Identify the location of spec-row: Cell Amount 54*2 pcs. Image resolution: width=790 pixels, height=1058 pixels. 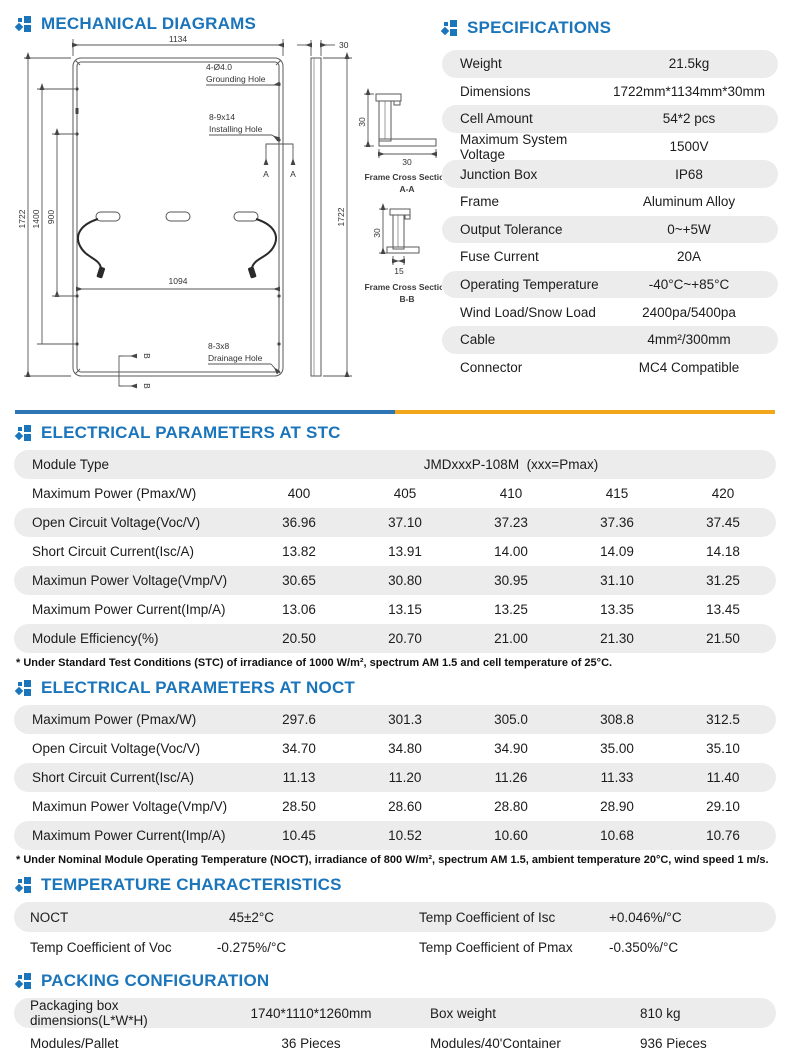
(610, 119).